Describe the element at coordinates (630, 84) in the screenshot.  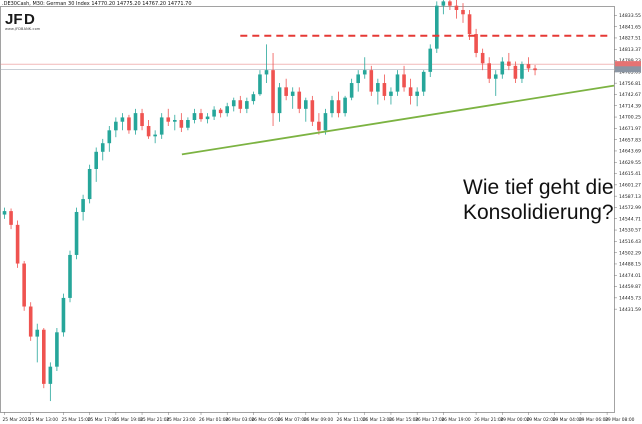
I see `y-tick-label: 14756.81` at that location.